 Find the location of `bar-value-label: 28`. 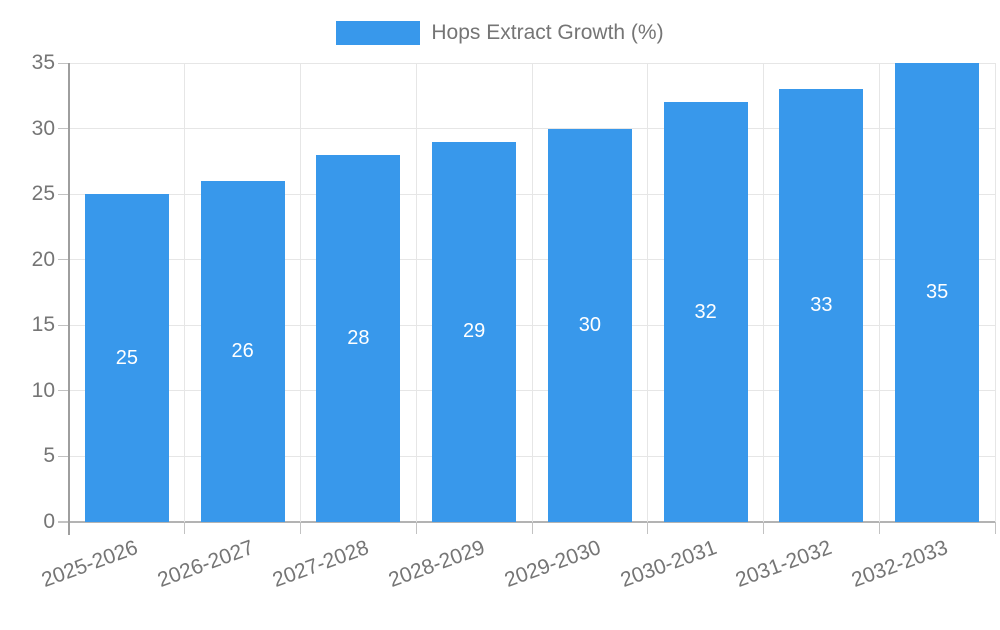

bar-value-label: 28 is located at coordinates (358, 337).